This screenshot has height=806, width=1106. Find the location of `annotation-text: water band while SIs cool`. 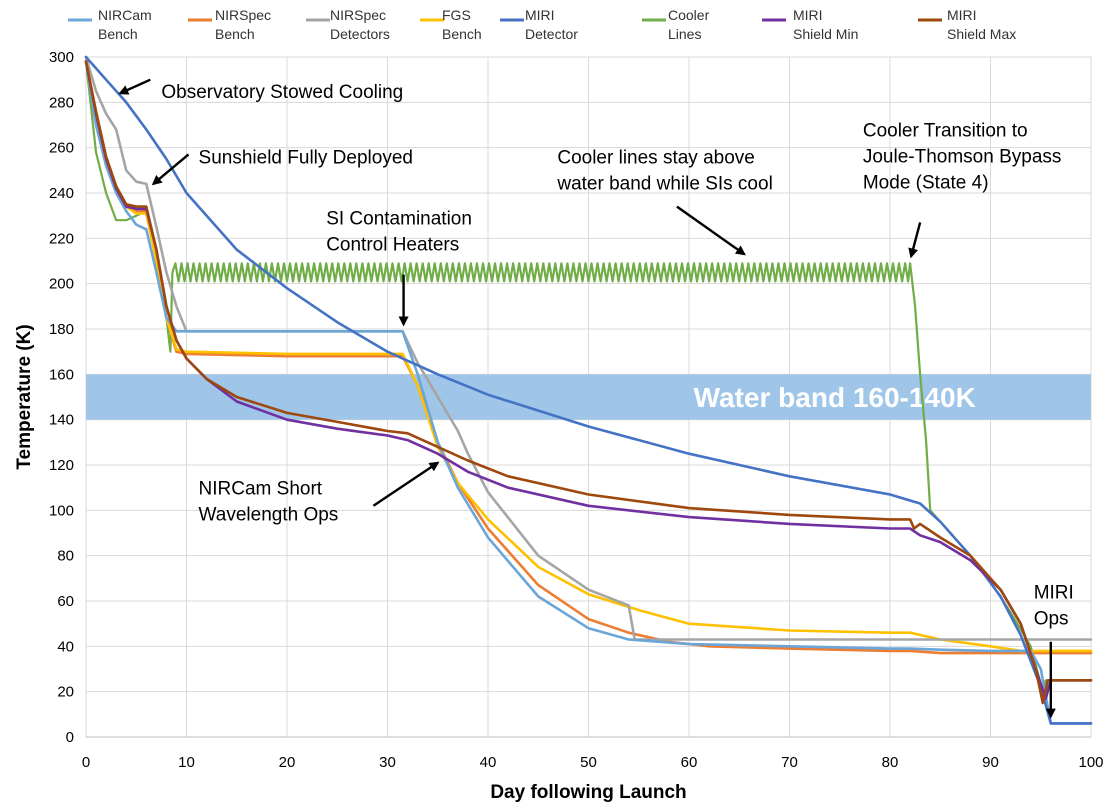

annotation-text: water band while SIs cool is located at coordinates (664, 184).